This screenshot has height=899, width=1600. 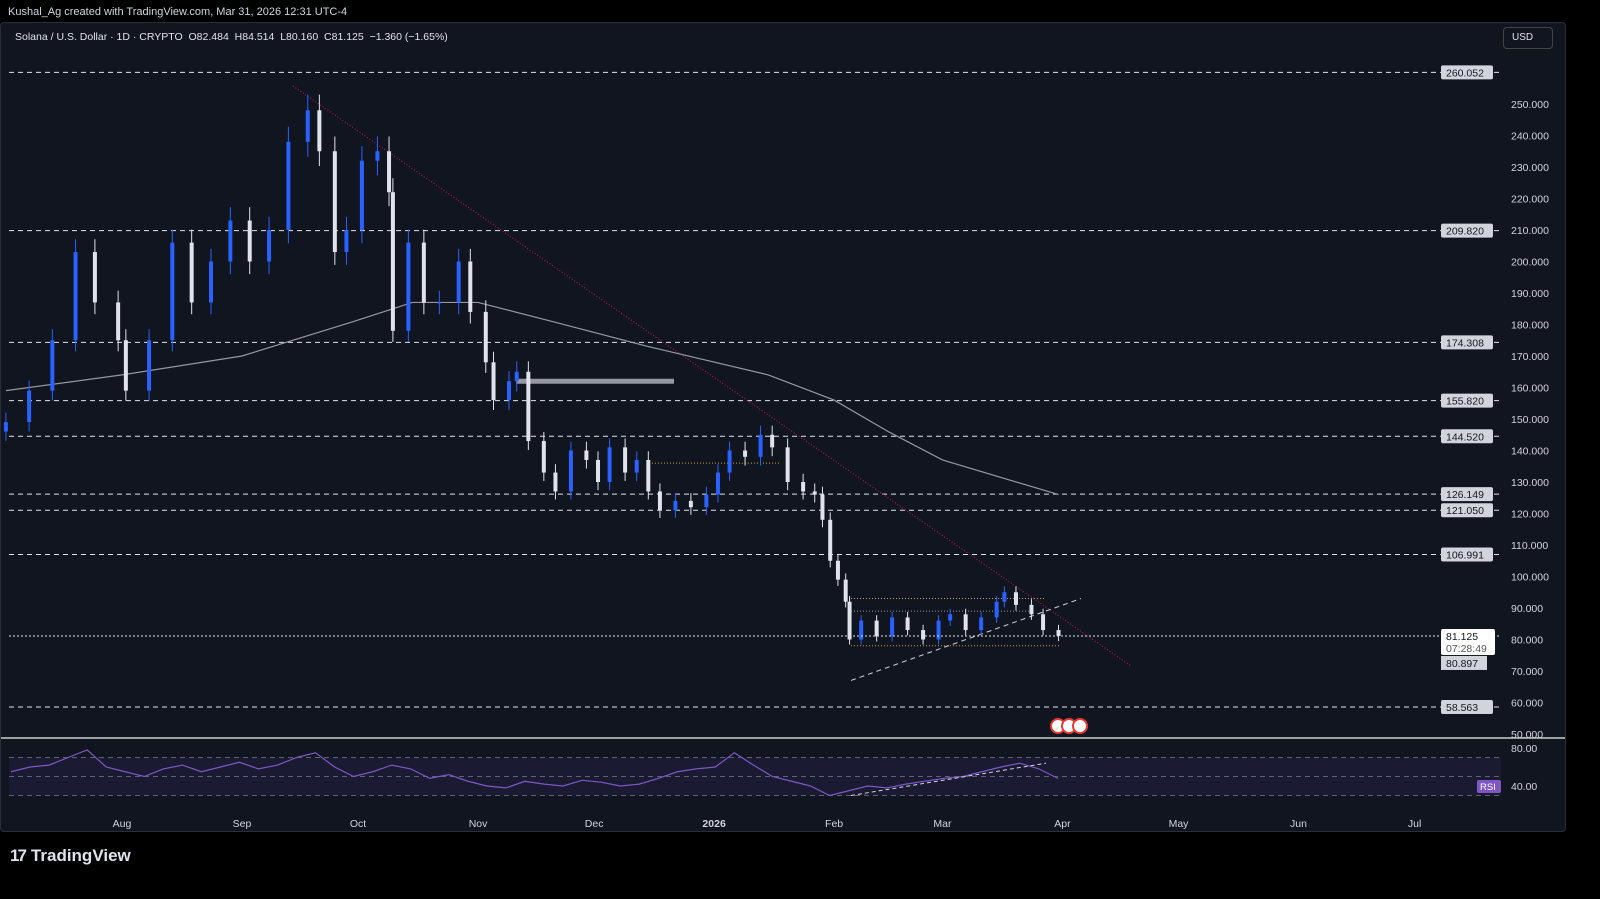 I want to click on rsi-band, so click(x=755, y=776).